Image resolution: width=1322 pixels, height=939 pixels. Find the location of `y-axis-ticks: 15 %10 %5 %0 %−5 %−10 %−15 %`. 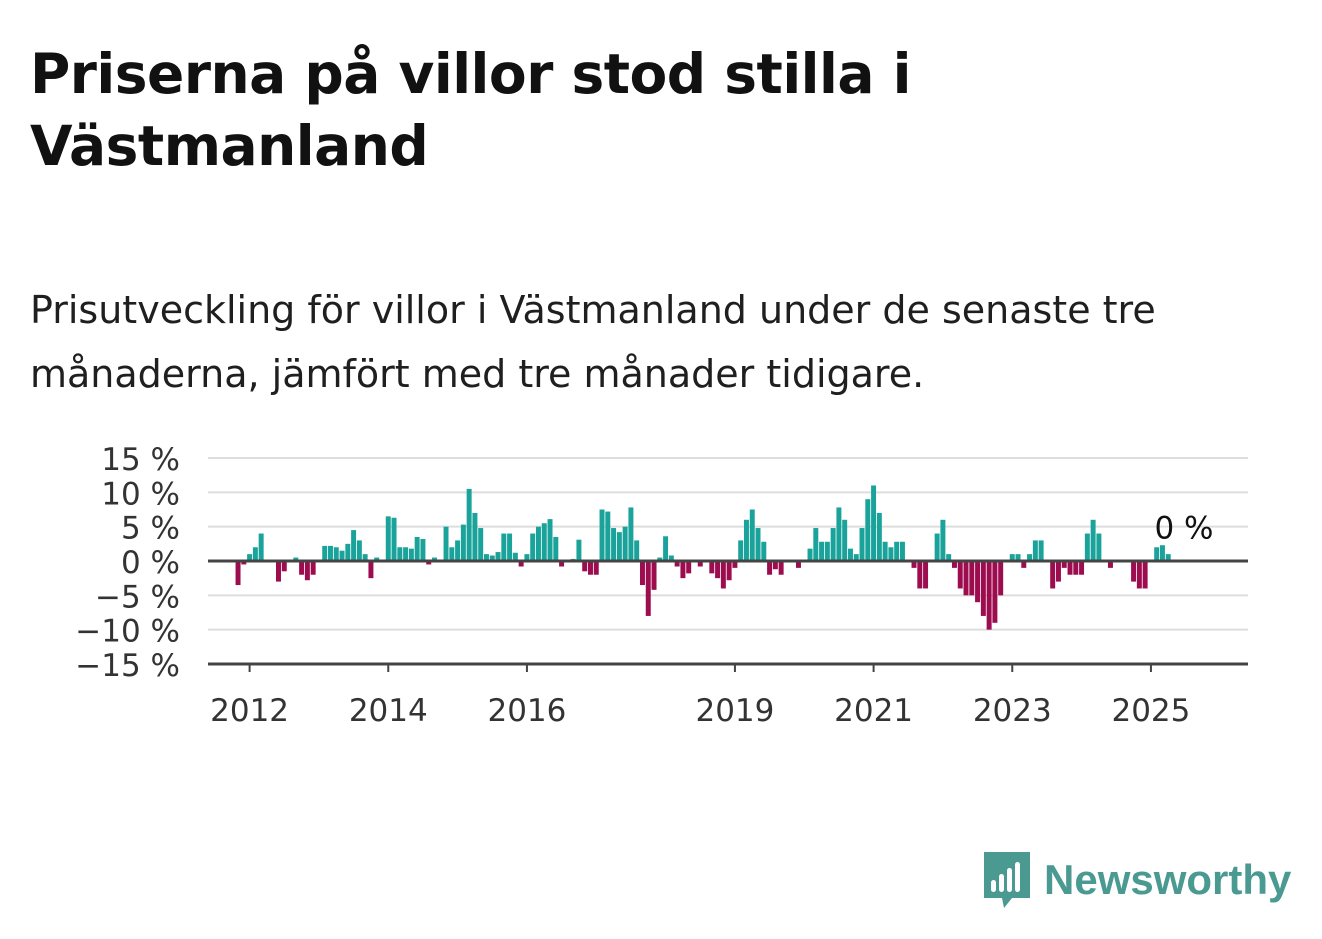

y-axis-ticks: 15 %10 %5 %0 %−5 %−10 %−15 % is located at coordinates (127, 563).